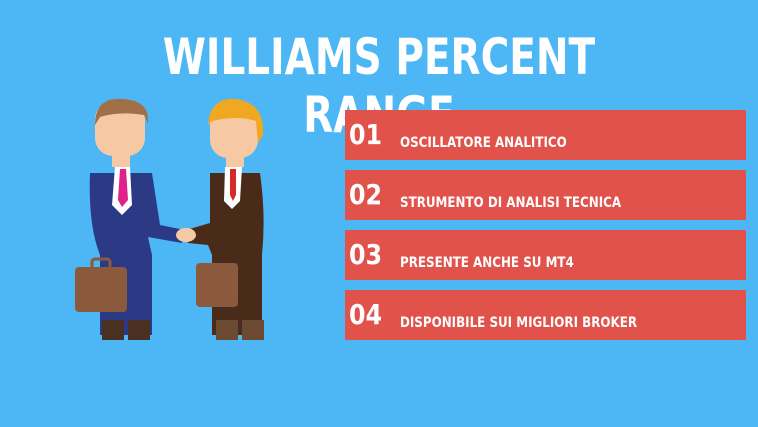  I want to click on feature-row: 03 PRESENTE ANCHE SU MT4, so click(545, 255).